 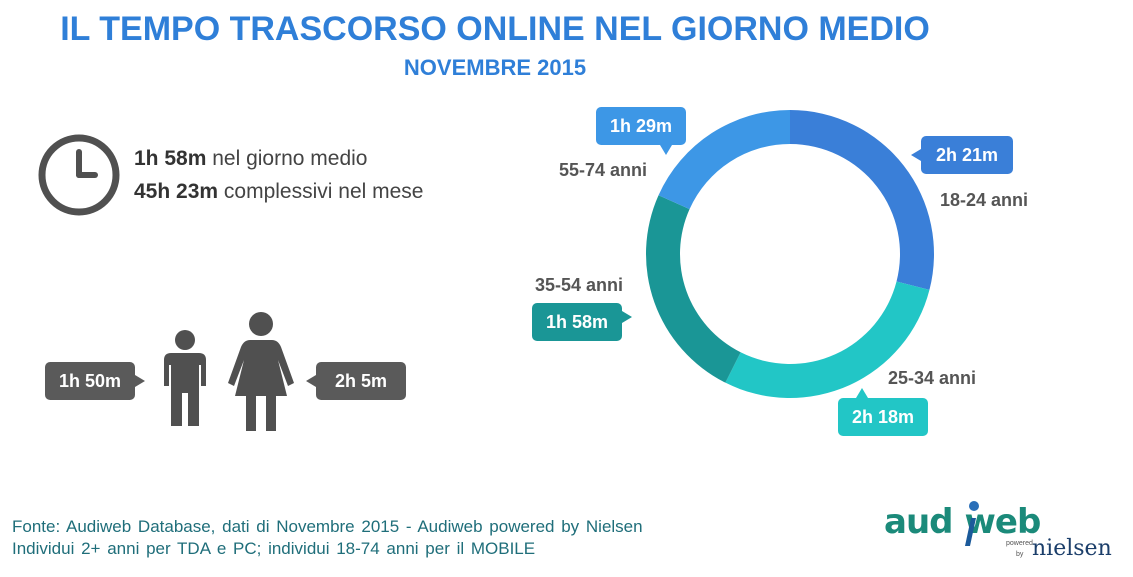 What do you see at coordinates (261, 371) in the screenshot?
I see `female-person-icon` at bounding box center [261, 371].